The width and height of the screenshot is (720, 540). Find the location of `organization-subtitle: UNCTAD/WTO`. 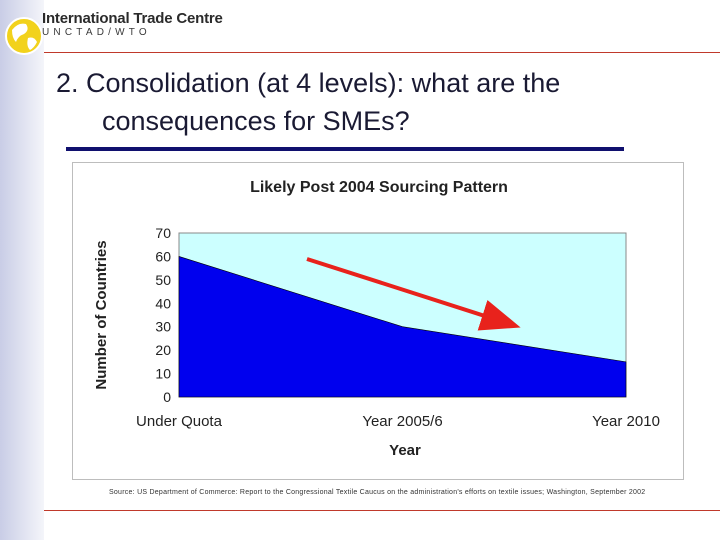

organization-subtitle: UNCTAD/WTO is located at coordinates (96, 32).